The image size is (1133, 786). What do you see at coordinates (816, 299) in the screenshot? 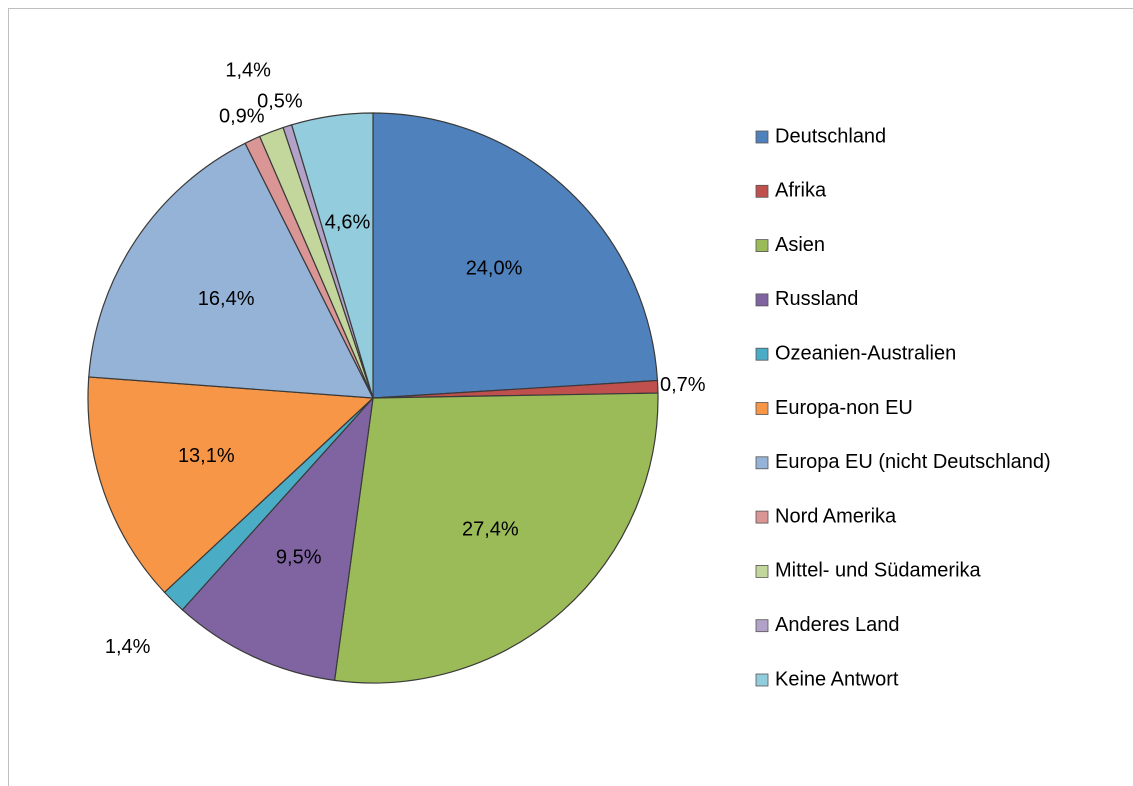
I see `legend-label: Russland` at bounding box center [816, 299].